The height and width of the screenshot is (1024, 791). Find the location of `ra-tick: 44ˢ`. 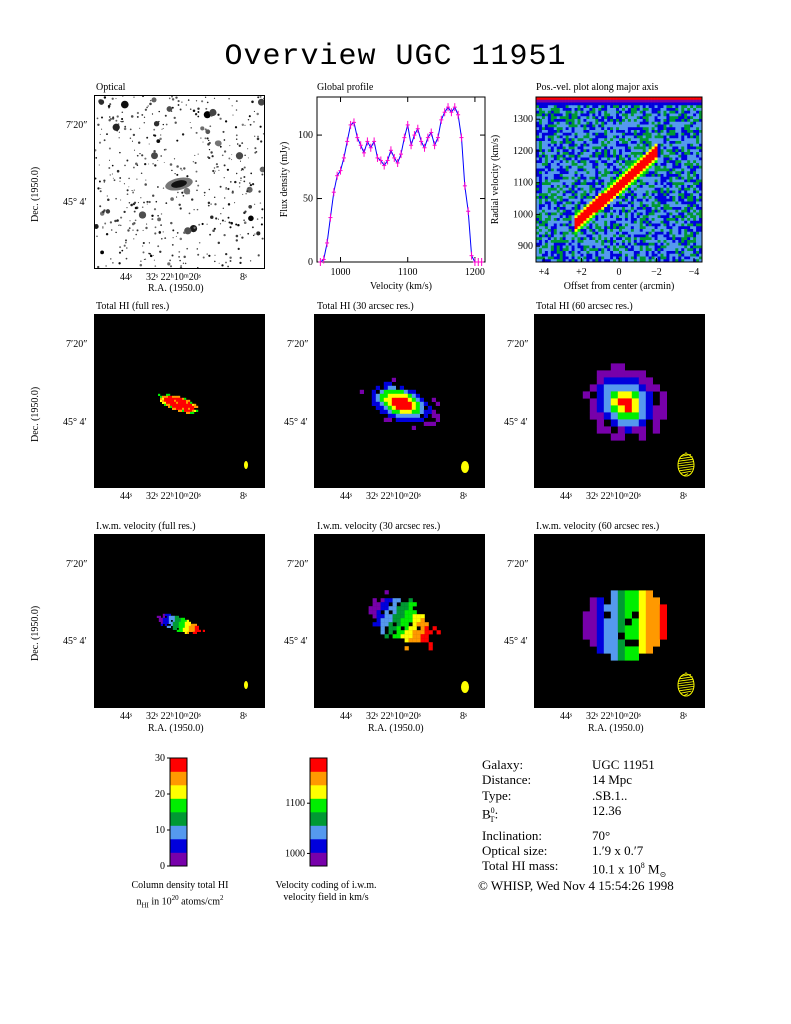

ra-tick: 44ˢ is located at coordinates (126, 496).